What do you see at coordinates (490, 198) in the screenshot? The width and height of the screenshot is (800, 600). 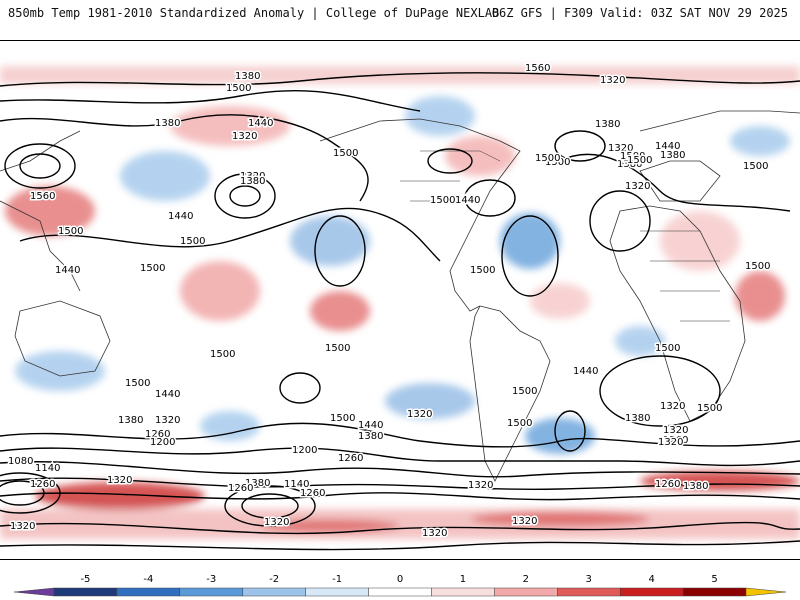 I see `contour-low-great-lakes` at bounding box center [490, 198].